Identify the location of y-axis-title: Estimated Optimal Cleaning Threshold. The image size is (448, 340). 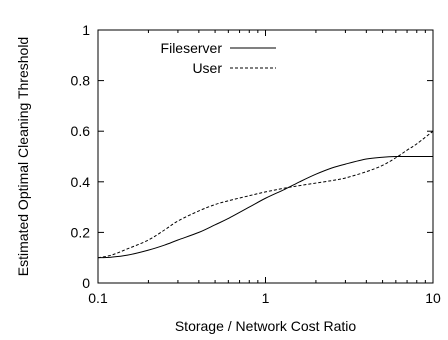
(23, 156).